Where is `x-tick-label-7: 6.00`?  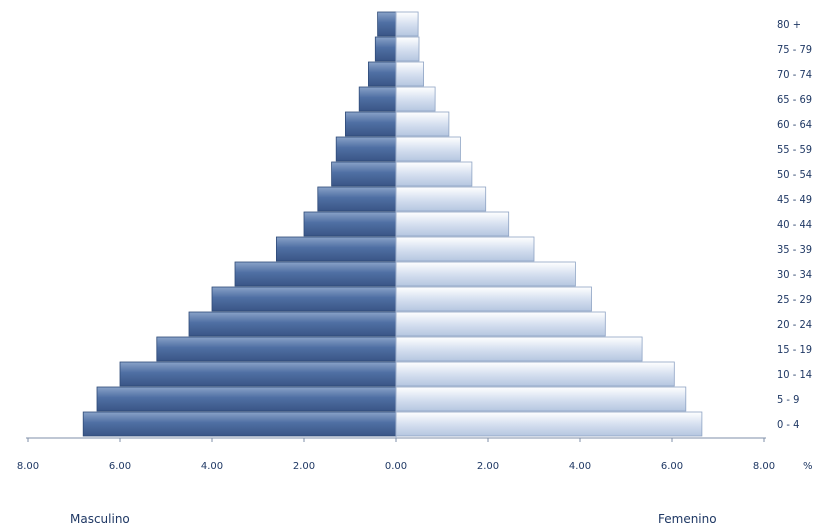
x-tick-label-7: 6.00 is located at coordinates (672, 466).